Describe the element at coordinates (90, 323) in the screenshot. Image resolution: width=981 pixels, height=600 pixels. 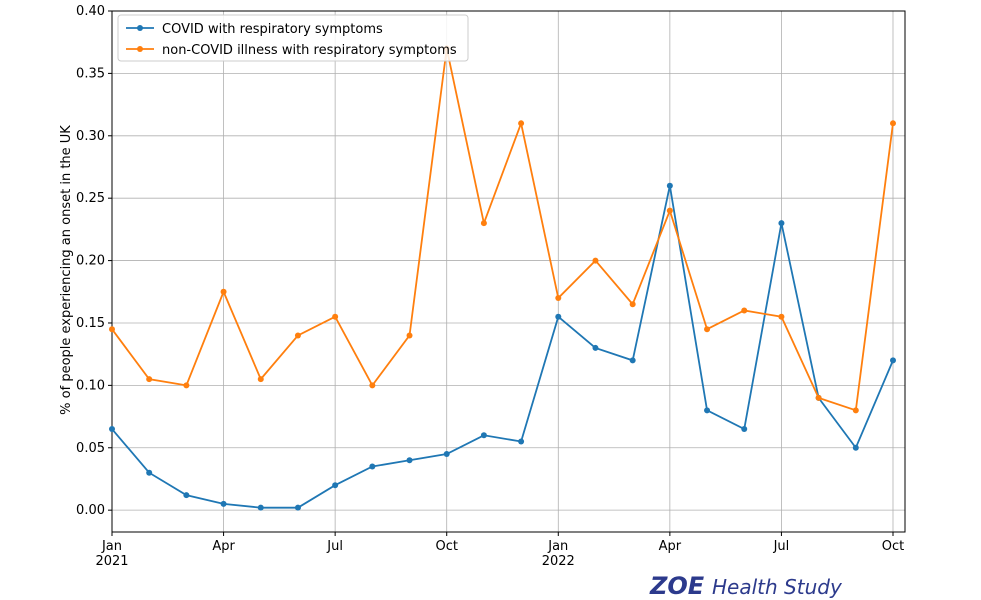
I see `y-tick-label: 0.15` at that location.